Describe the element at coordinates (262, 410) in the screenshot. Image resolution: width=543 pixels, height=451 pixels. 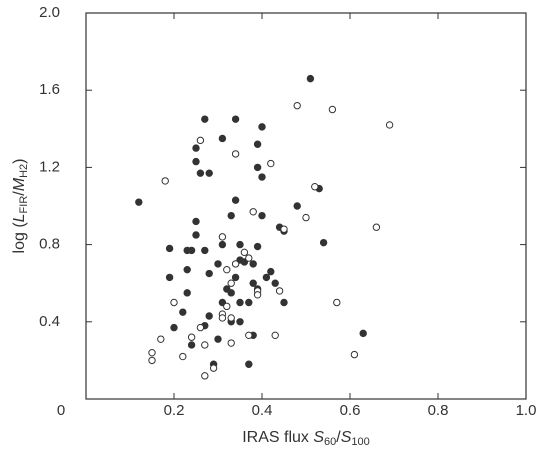
I see `x-tick-label: 0.4` at that location.